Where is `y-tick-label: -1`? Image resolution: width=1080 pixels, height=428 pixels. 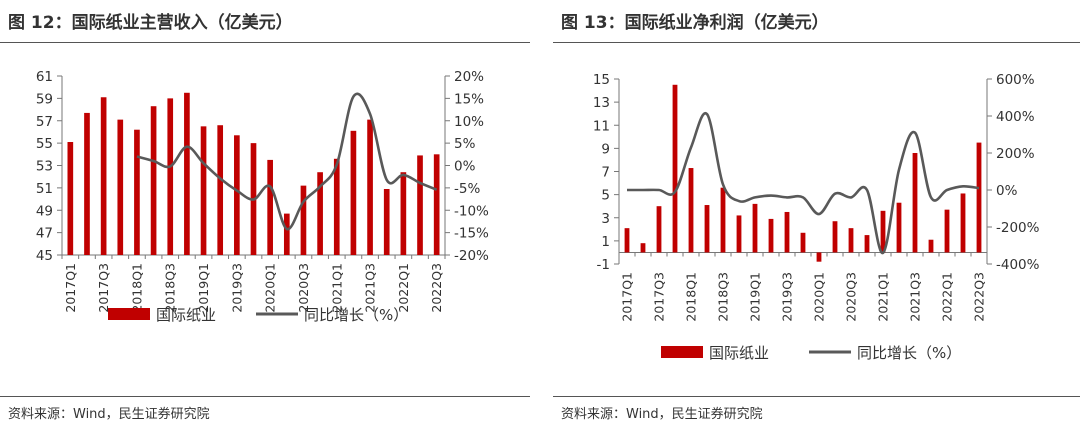
y-tick-label: -1 is located at coordinates (603, 265).